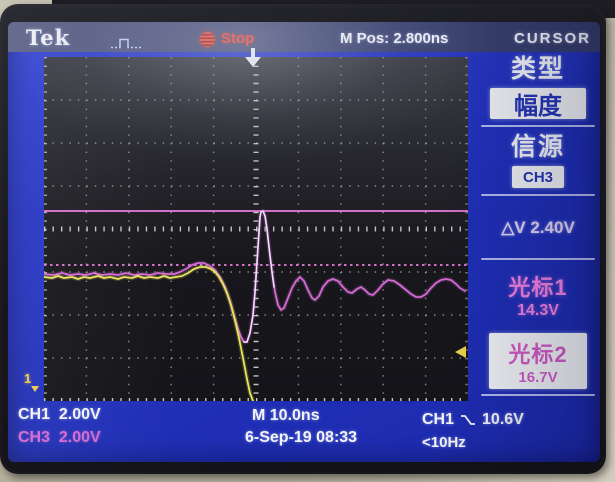 The image size is (615, 482). I want to click on falling-edge-icon, so click(468, 420).